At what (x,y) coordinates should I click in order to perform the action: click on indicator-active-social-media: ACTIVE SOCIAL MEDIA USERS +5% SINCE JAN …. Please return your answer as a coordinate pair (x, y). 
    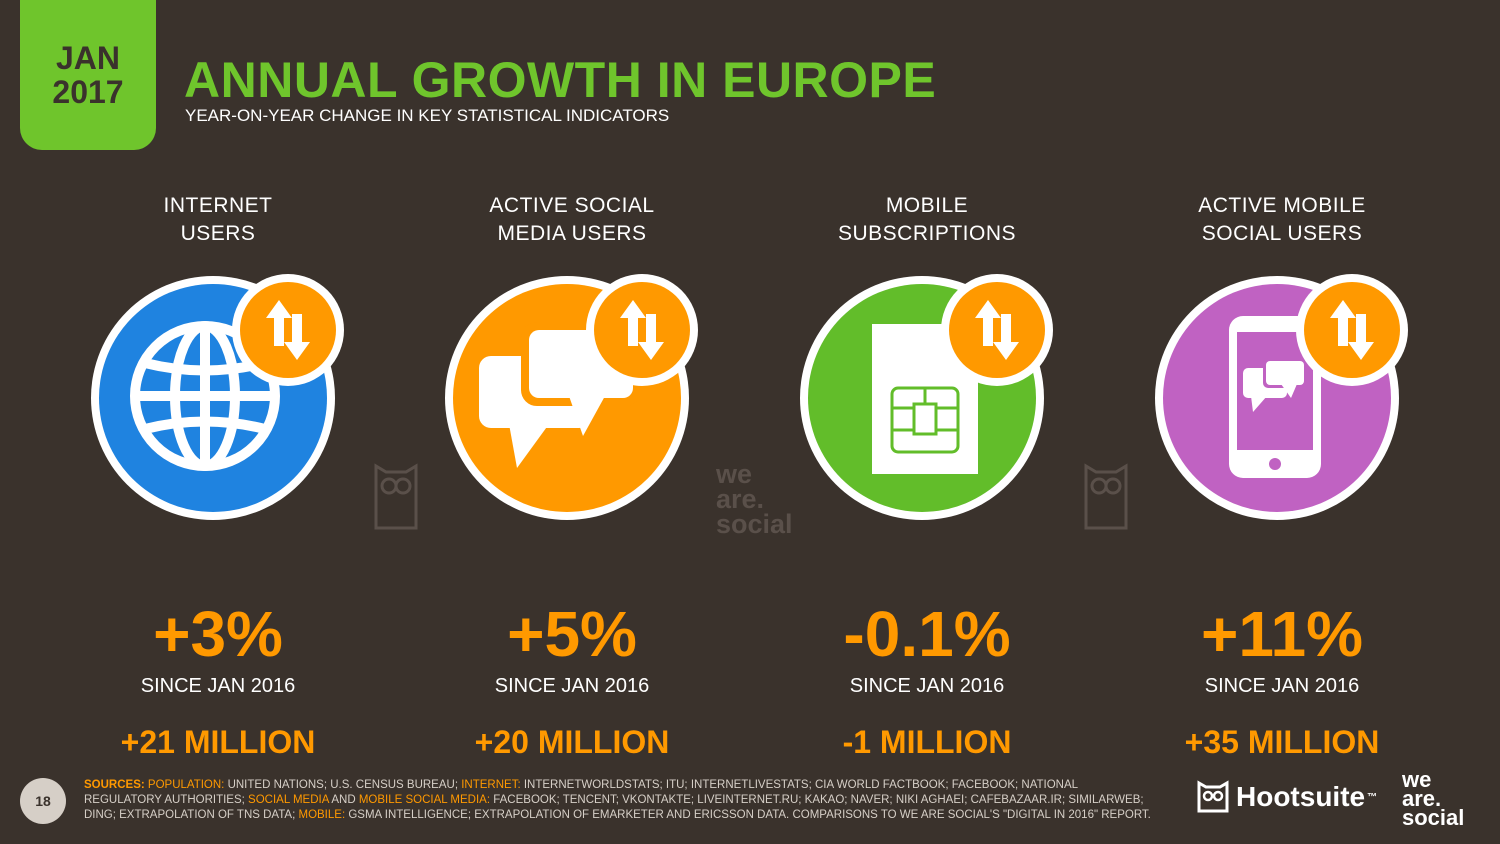
    Looking at the image, I should click on (572, 476).